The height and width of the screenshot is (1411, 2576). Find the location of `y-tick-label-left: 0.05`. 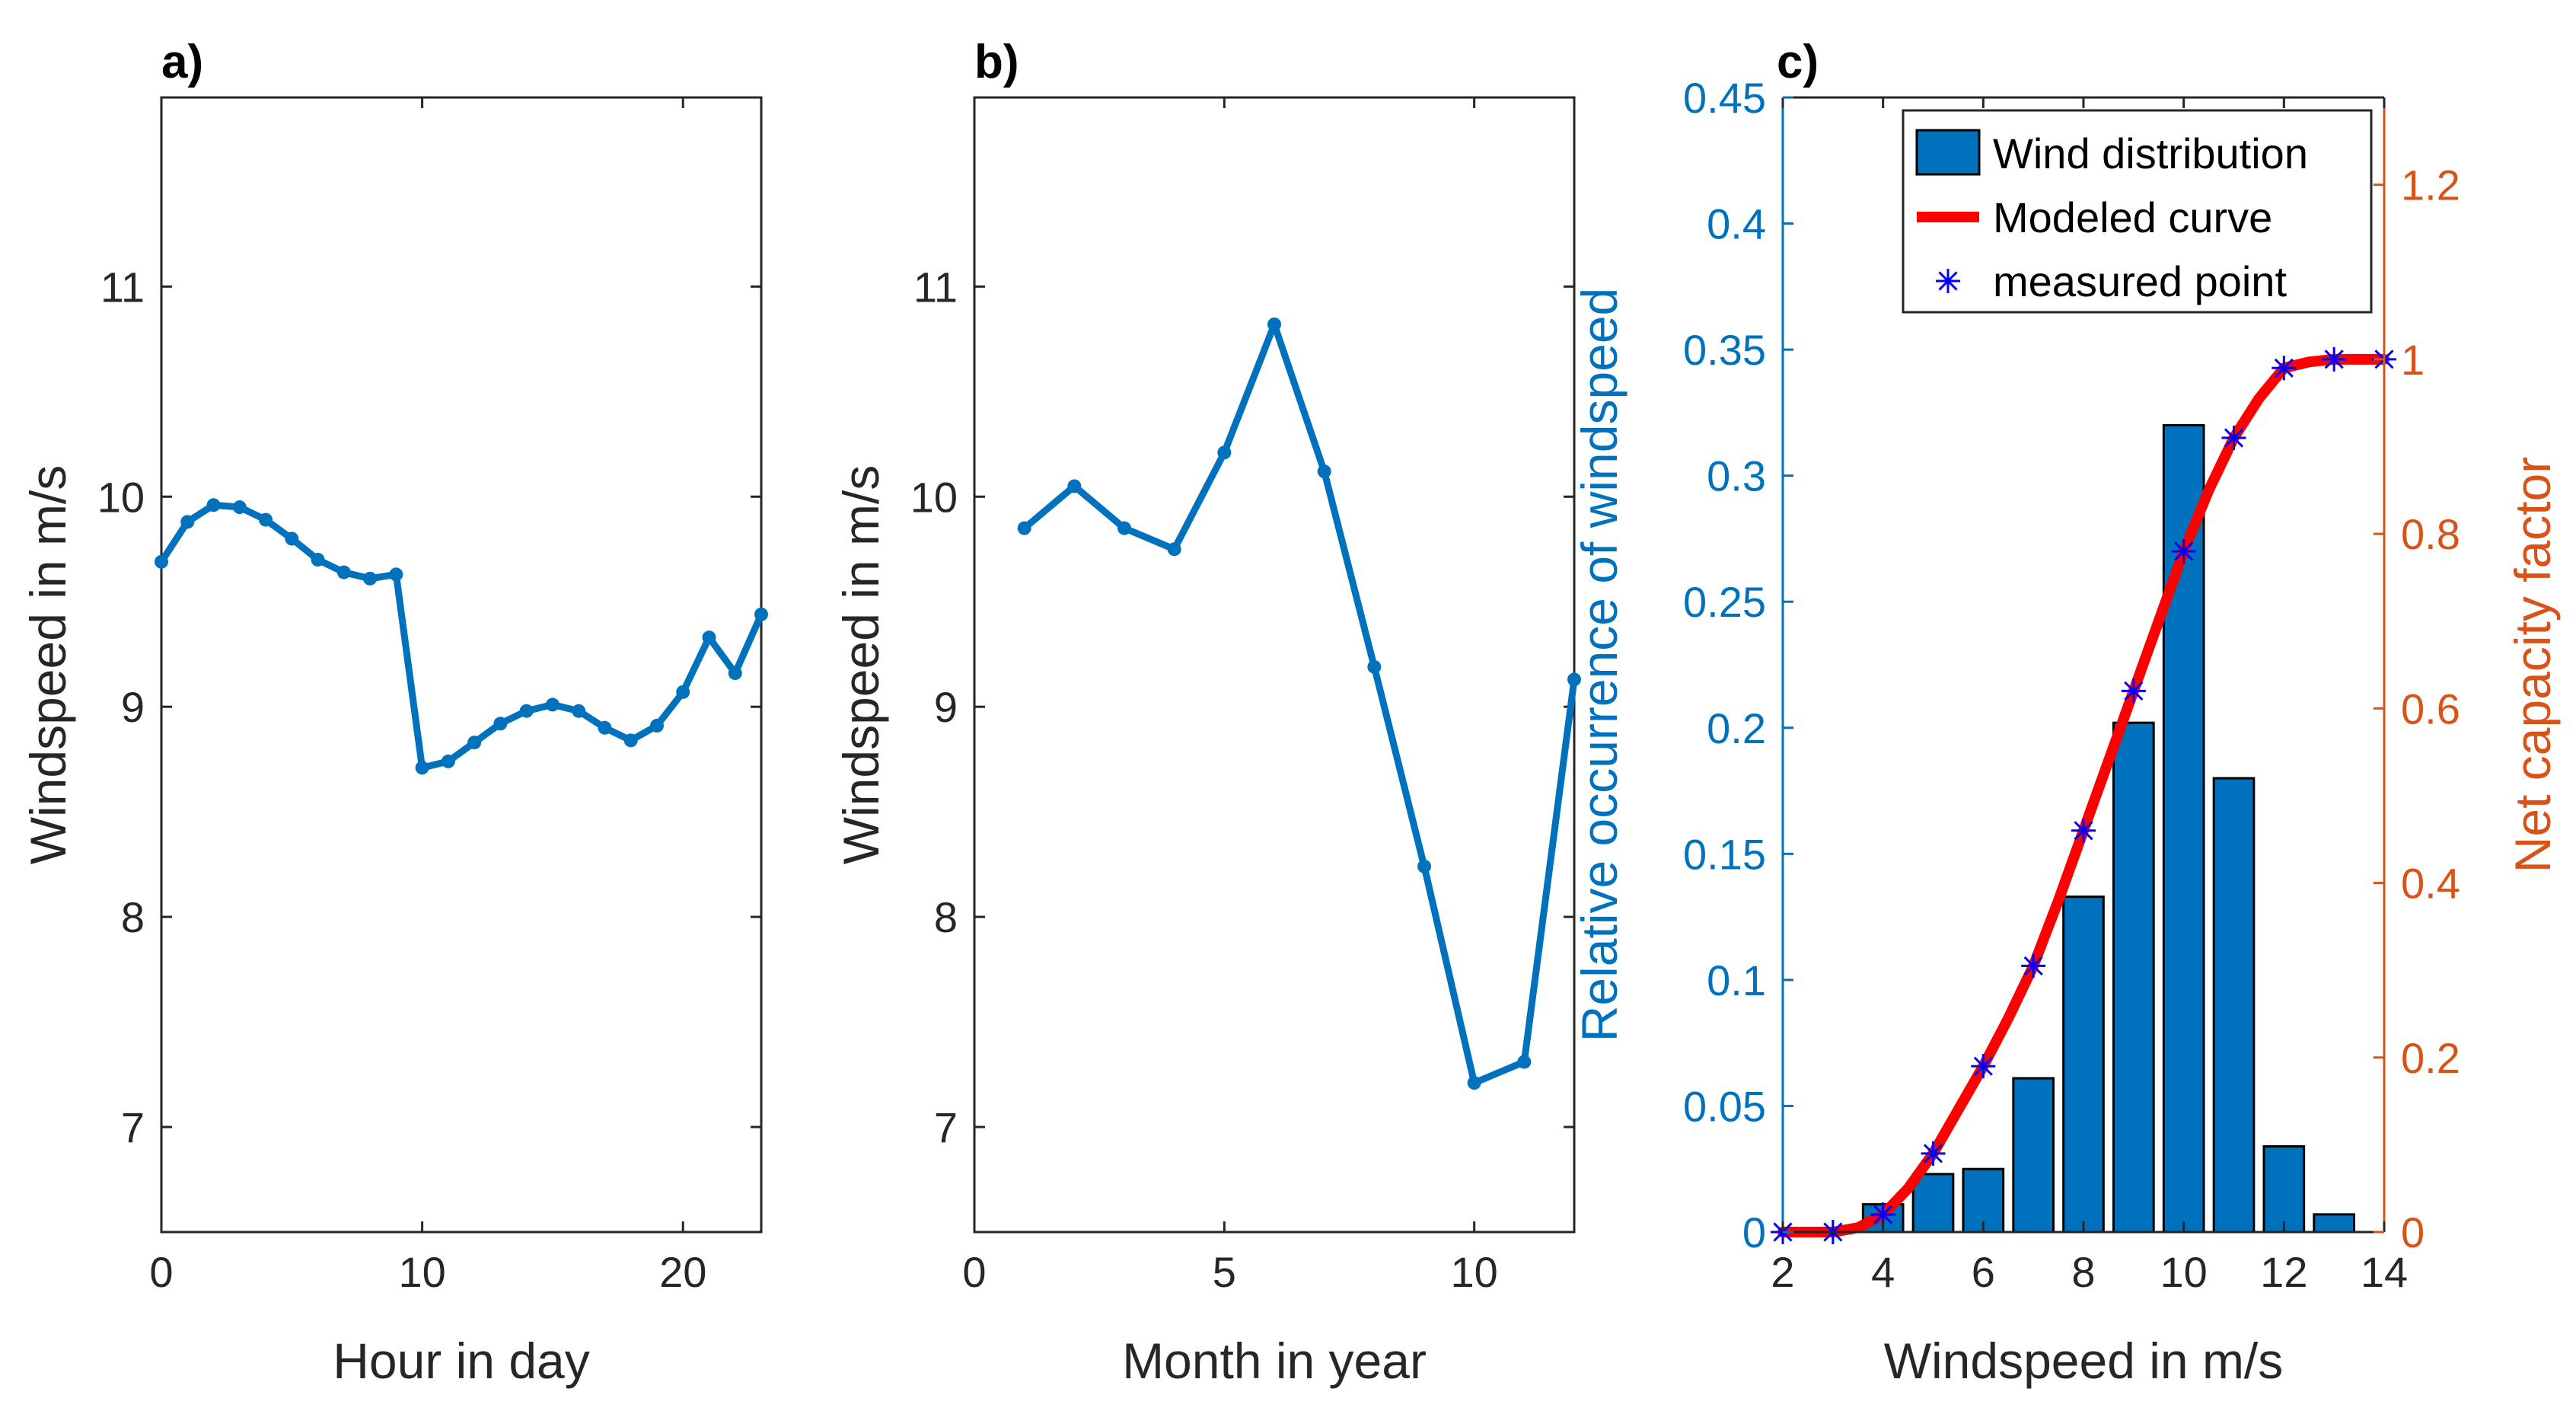

y-tick-label-left: 0.05 is located at coordinates (1724, 1106).